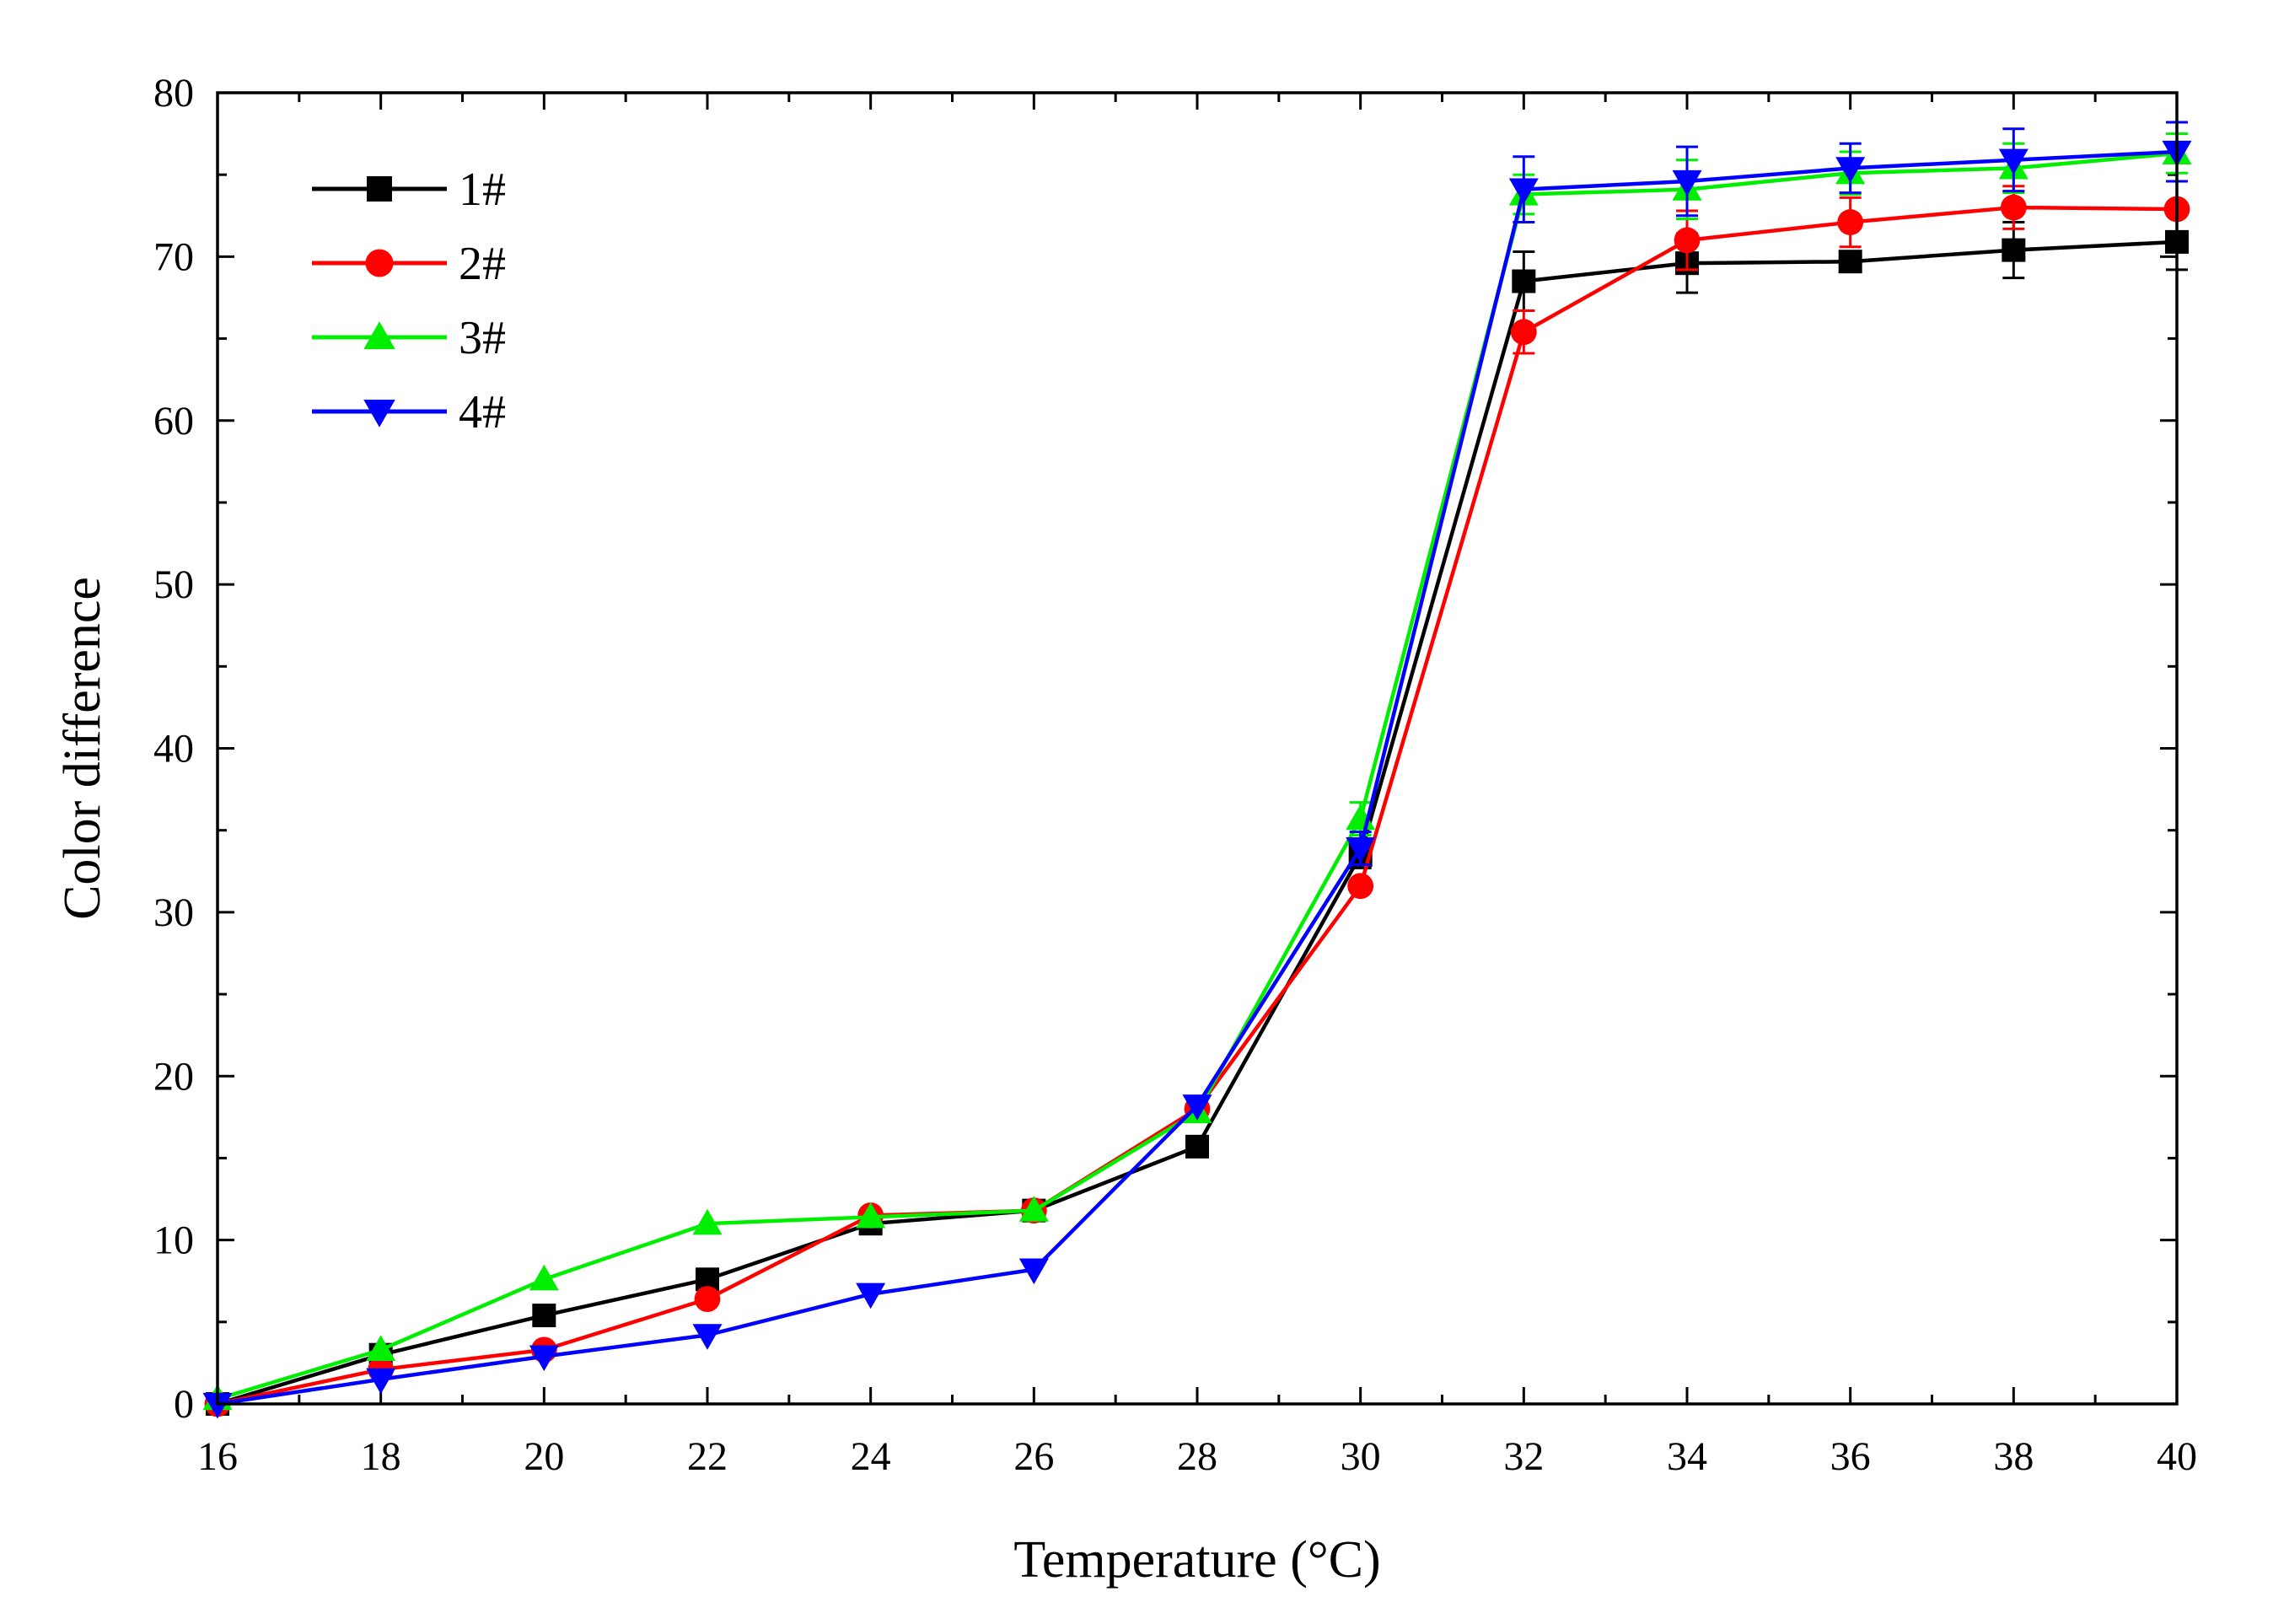  Describe the element at coordinates (173, 256) in the screenshot. I see `y-tick-label: 70` at that location.